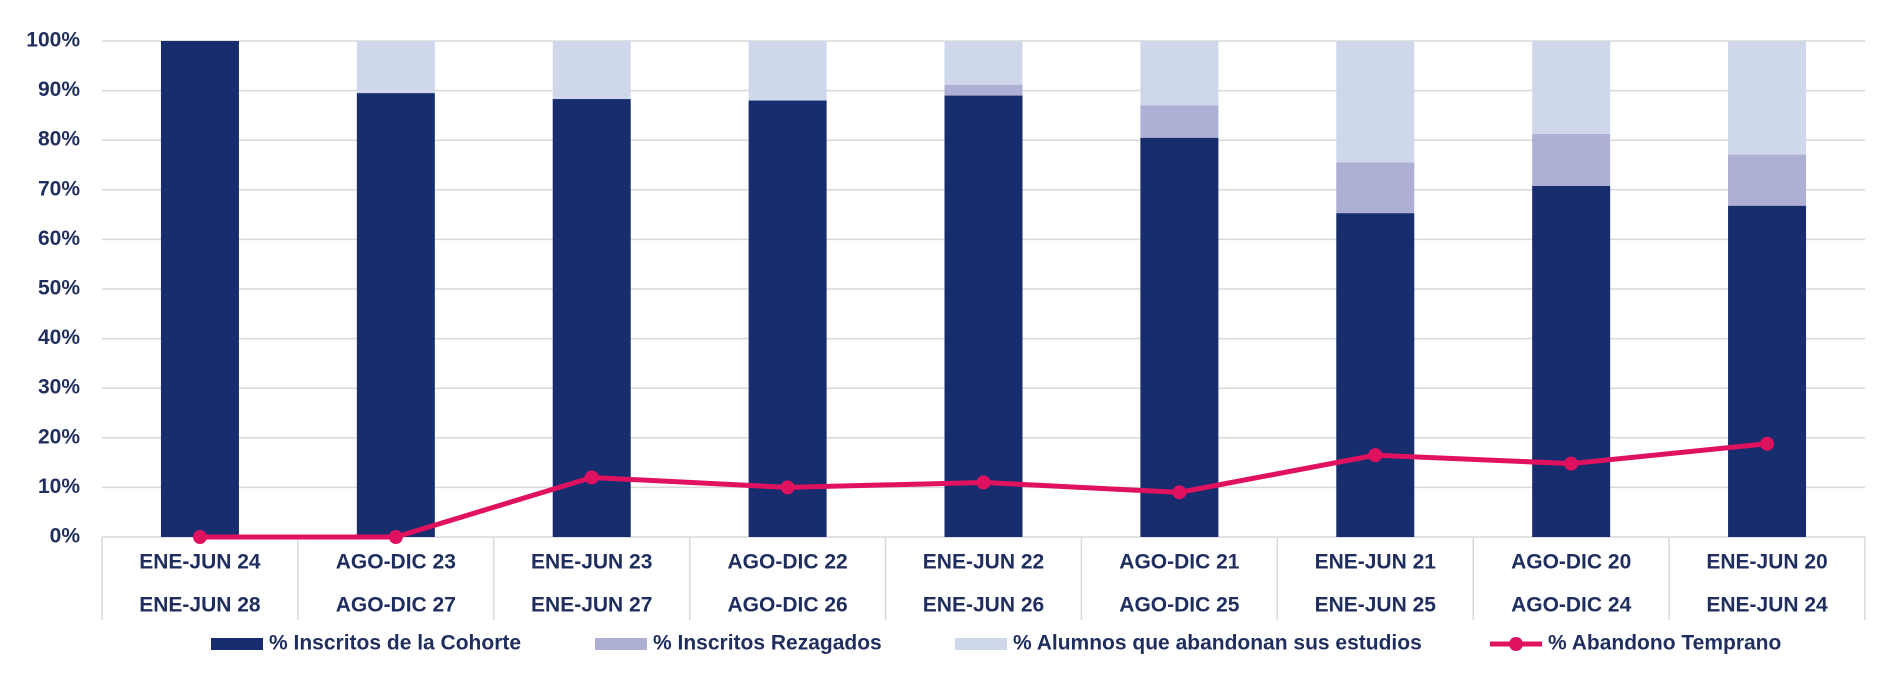 This screenshot has height=687, width=1884. I want to click on y-tick-label: 90%, so click(59, 89).